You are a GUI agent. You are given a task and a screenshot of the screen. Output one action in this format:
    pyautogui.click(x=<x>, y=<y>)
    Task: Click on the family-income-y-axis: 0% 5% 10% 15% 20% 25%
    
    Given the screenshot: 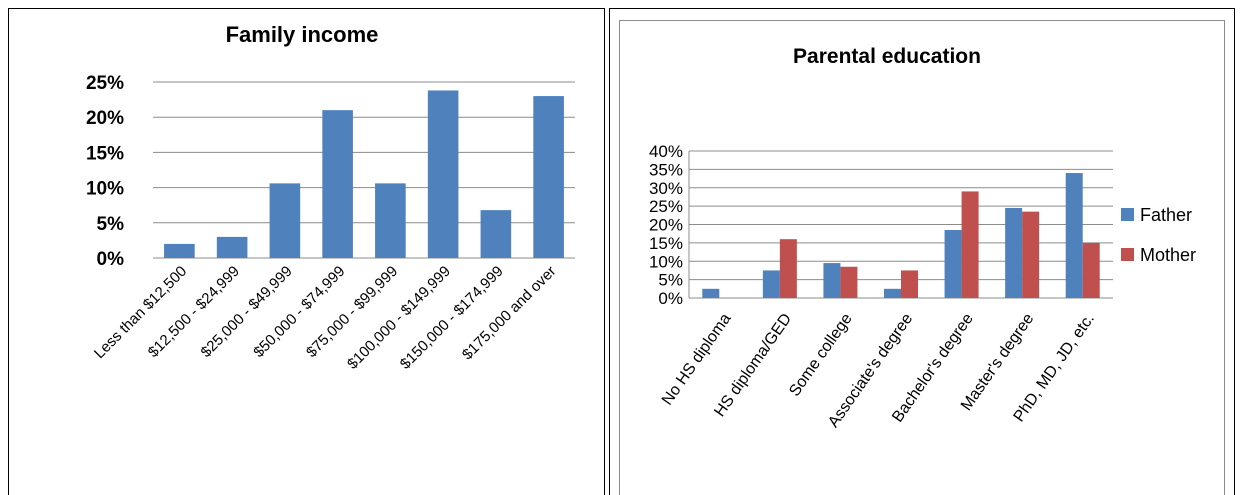 What is the action you would take?
    pyautogui.click(x=105, y=171)
    